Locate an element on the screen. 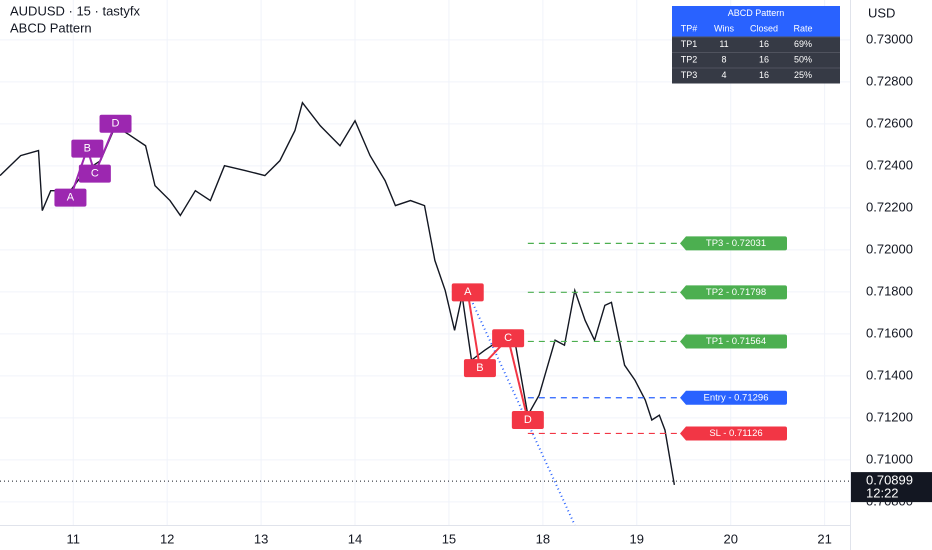 This screenshot has width=932, height=550. chart-subtitle: ABCD Pattern is located at coordinates (51, 27).